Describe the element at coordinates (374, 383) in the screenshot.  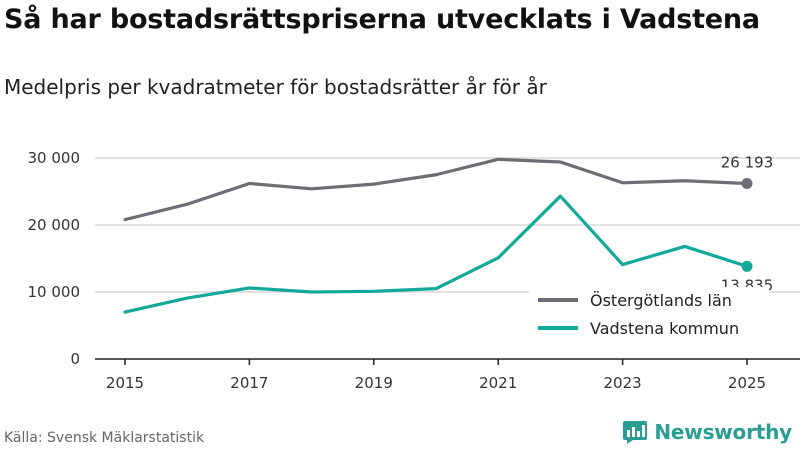
I see `x-tick-label: 2019` at that location.